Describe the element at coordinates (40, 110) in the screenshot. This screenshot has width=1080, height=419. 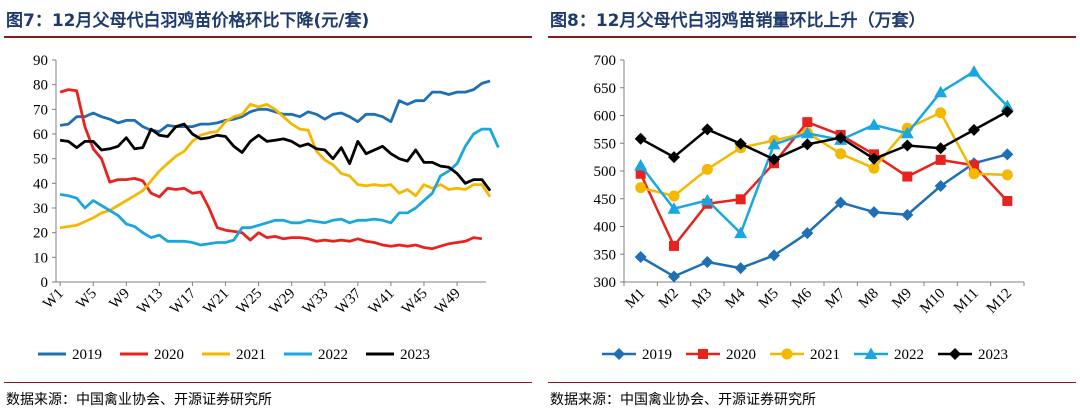
I see `y-tick-label: 70` at that location.